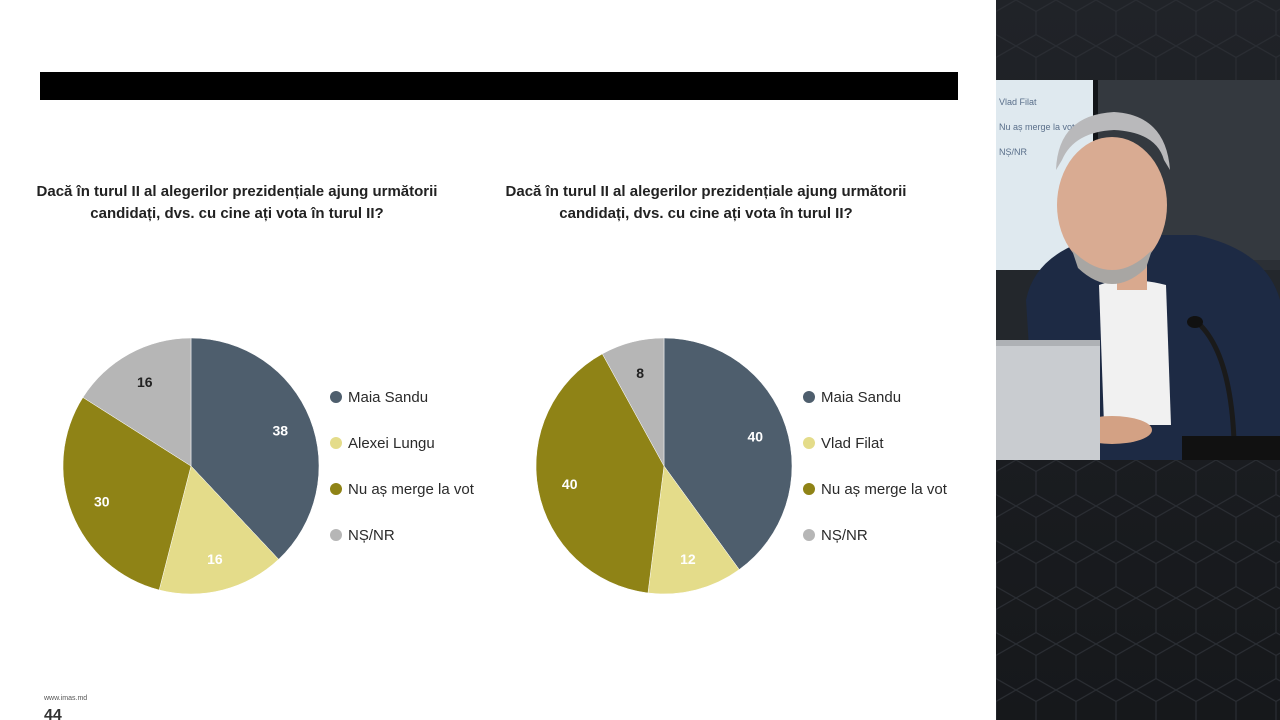 This screenshot has height=720, width=1280. What do you see at coordinates (1138, 270) in the screenshot?
I see `studio-camera-frame: Vlad Filat Nu aș merge la vot NȘ/NR` at bounding box center [1138, 270].